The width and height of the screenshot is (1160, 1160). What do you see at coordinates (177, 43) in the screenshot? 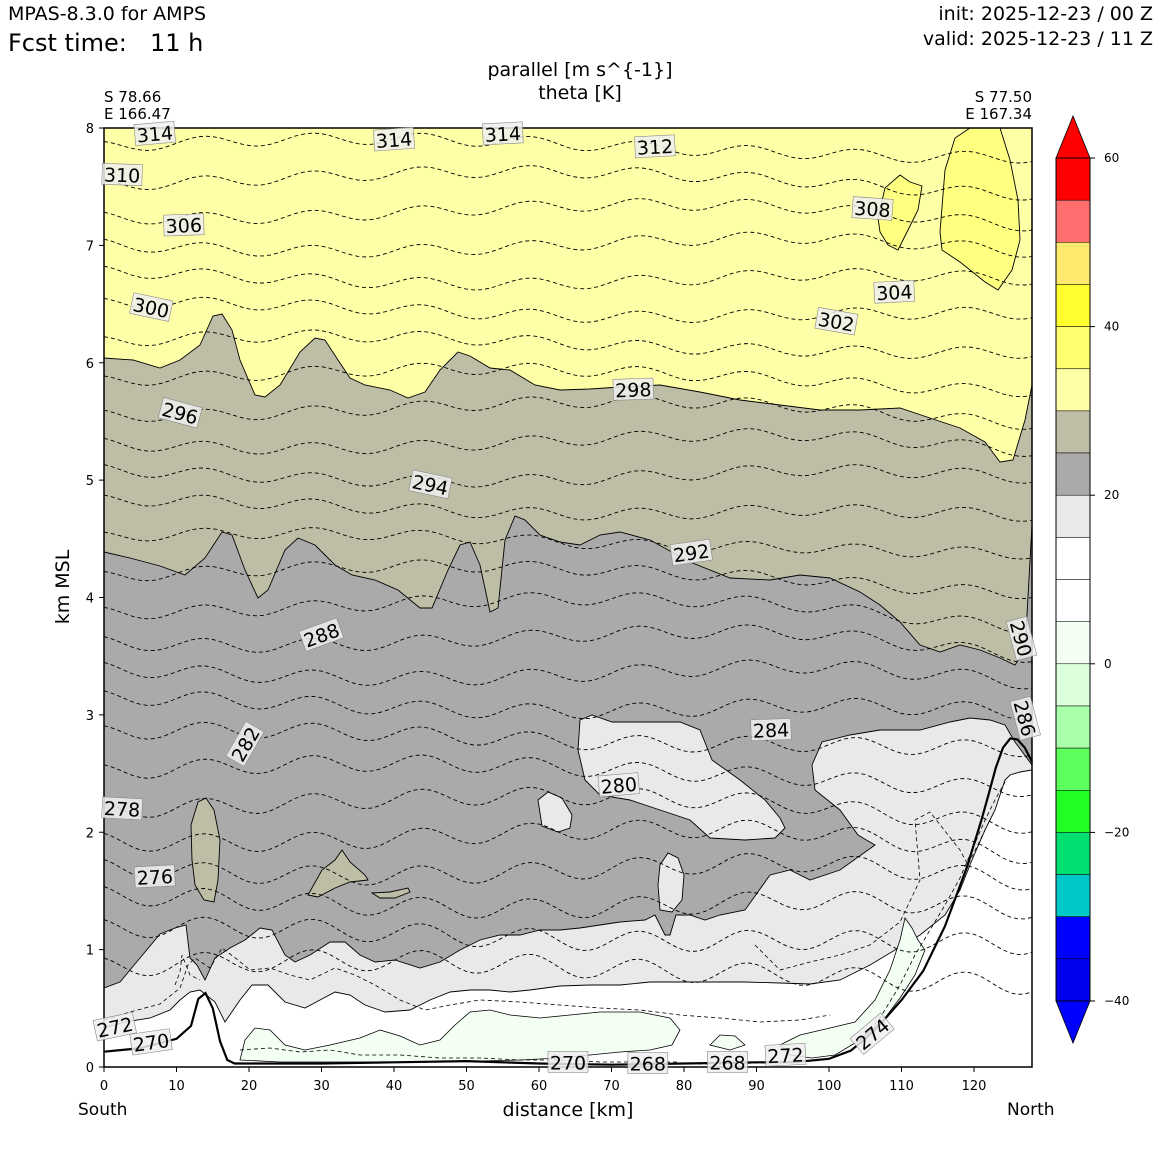
I see `fcst-time-value: 11 h` at bounding box center [177, 43].